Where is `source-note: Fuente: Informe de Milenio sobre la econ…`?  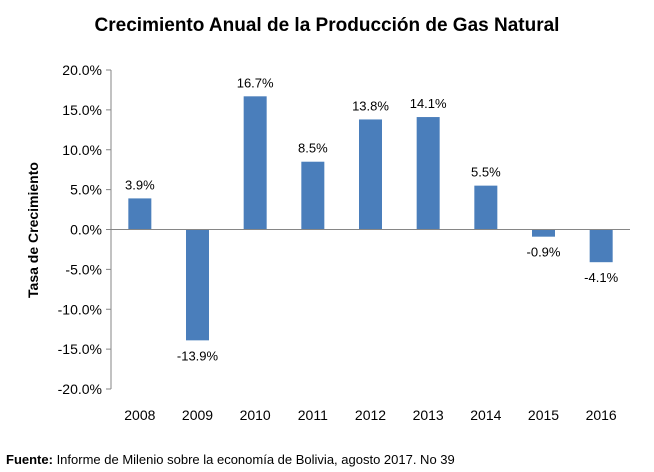 source-note: Fuente: Informe de Milenio sobre la econ… is located at coordinates (230, 459).